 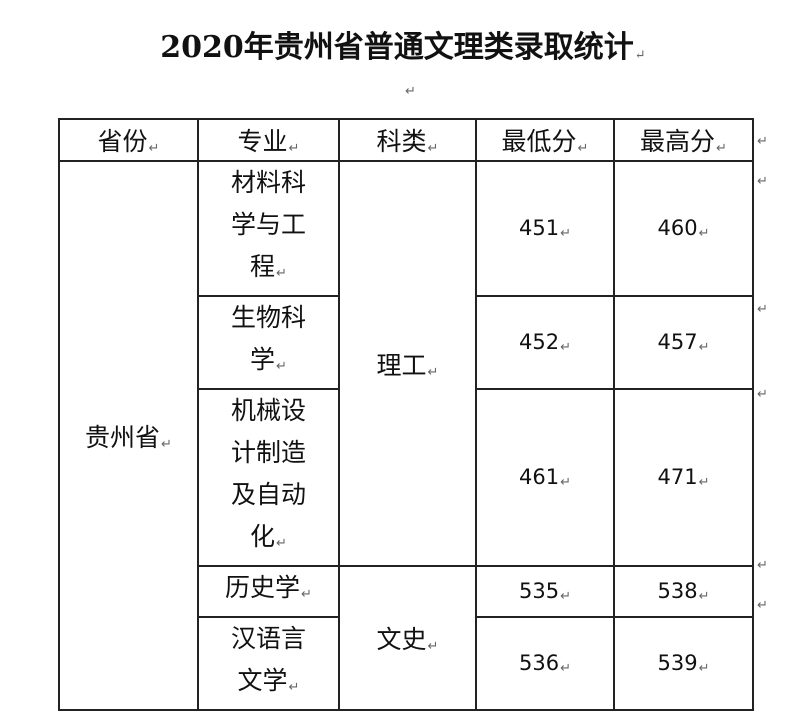 I want to click on header-category: 科类, so click(x=407, y=140).